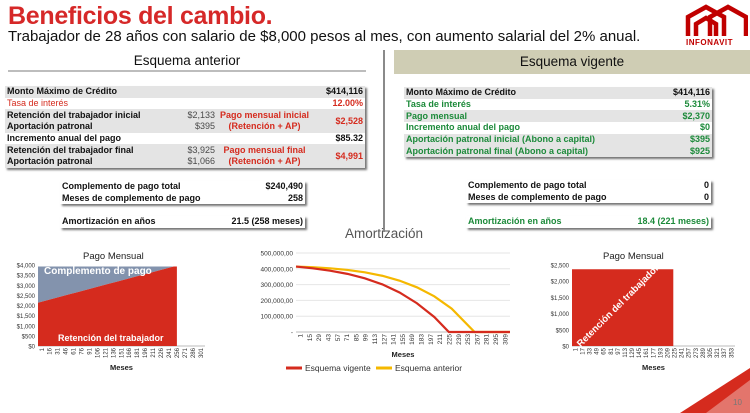 This screenshot has width=750, height=413. What do you see at coordinates (505, 339) in the screenshot?
I see `x-tick-label: 309` at bounding box center [505, 339].